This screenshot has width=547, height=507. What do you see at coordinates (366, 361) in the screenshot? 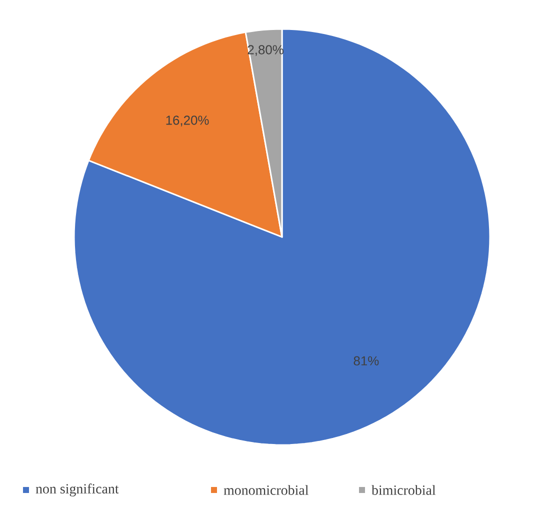
I see `data-label: 81%` at bounding box center [366, 361].